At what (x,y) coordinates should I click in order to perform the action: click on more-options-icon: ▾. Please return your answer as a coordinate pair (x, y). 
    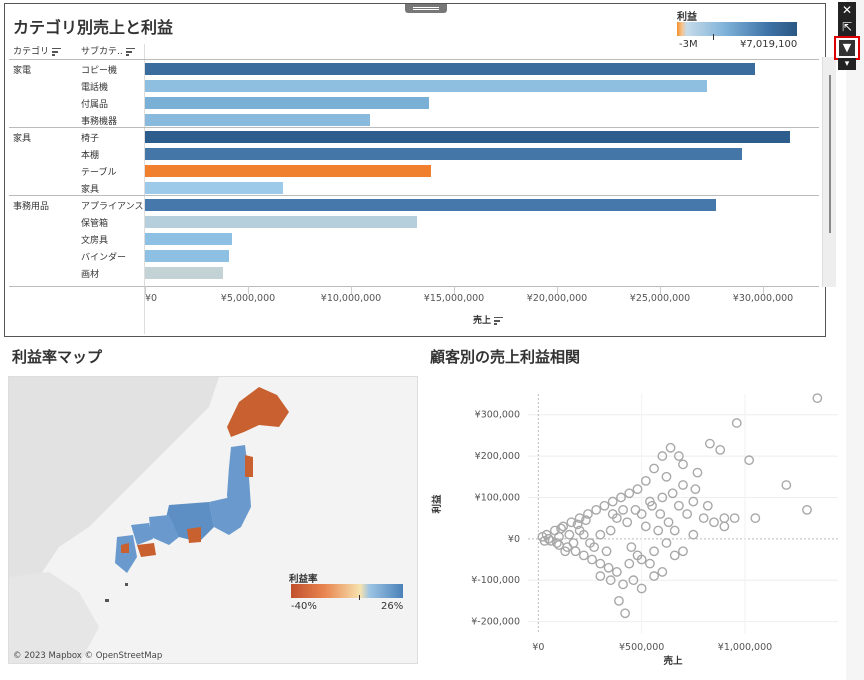
    Looking at the image, I should click on (847, 64).